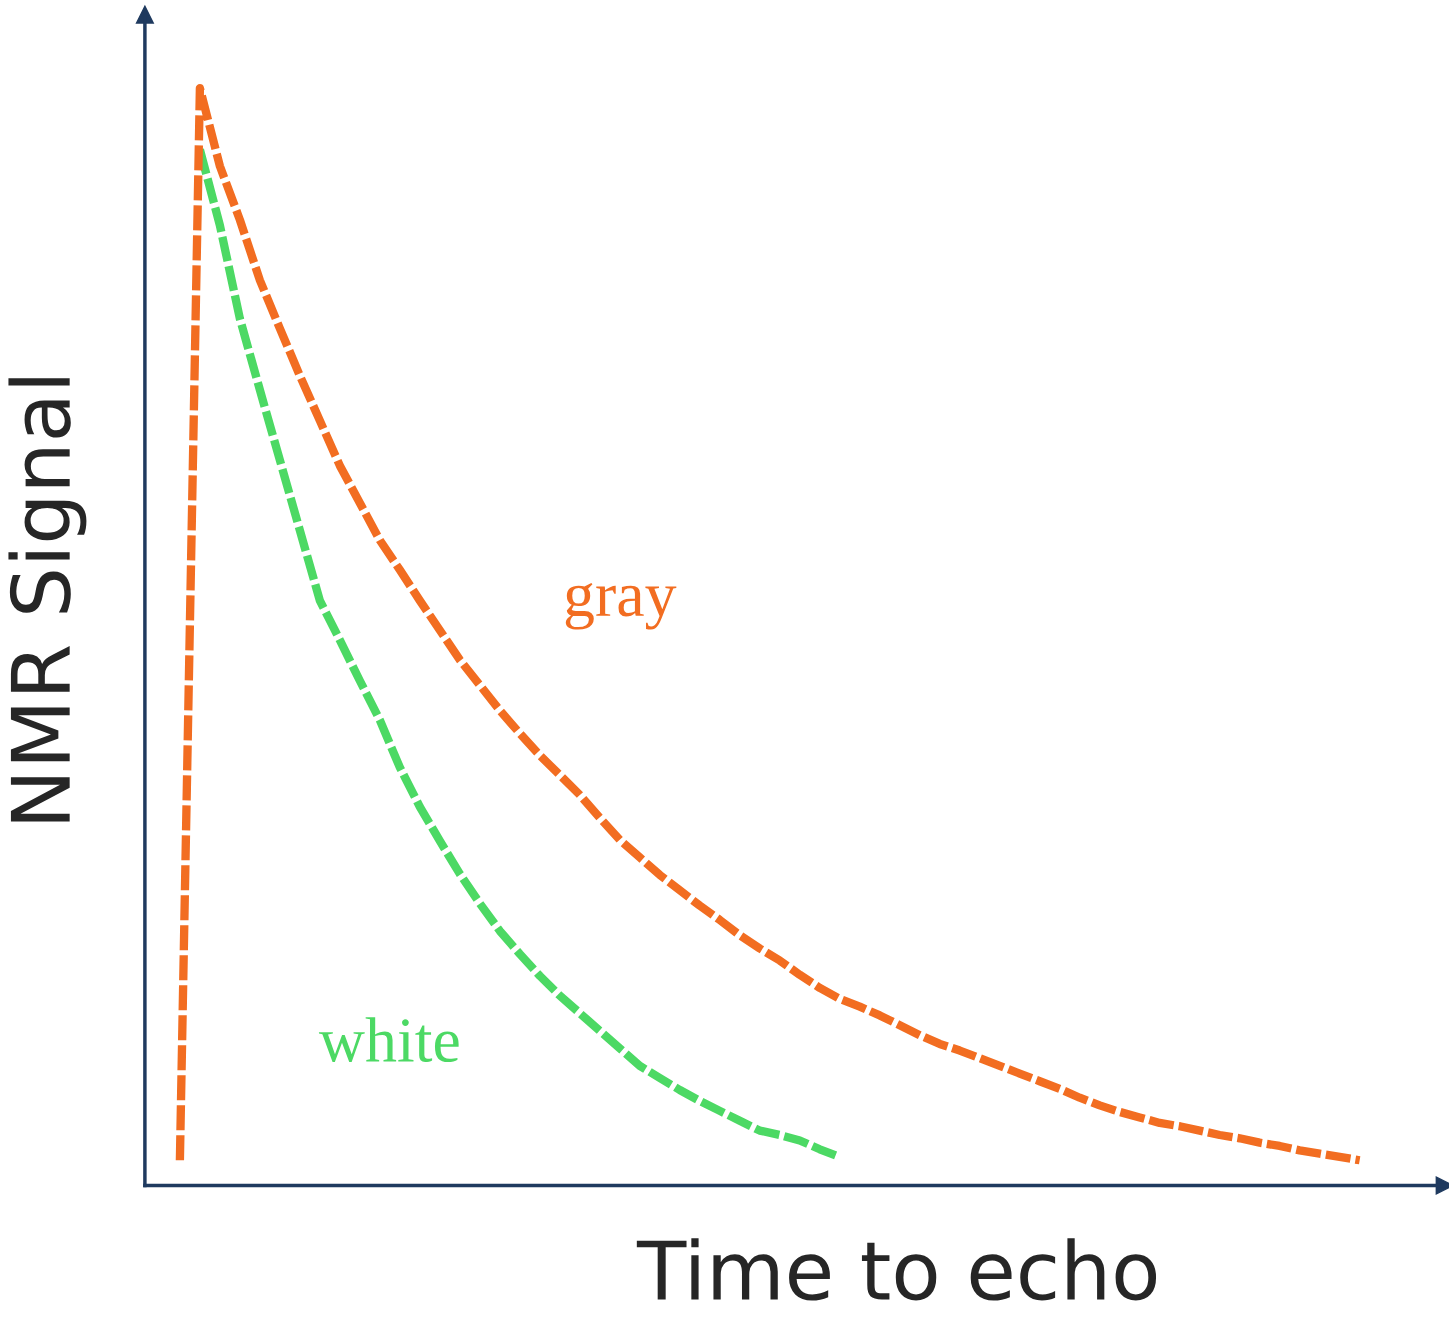 The width and height of the screenshot is (1449, 1335). What do you see at coordinates (621, 606) in the screenshot?
I see `series-label: gray` at bounding box center [621, 606].